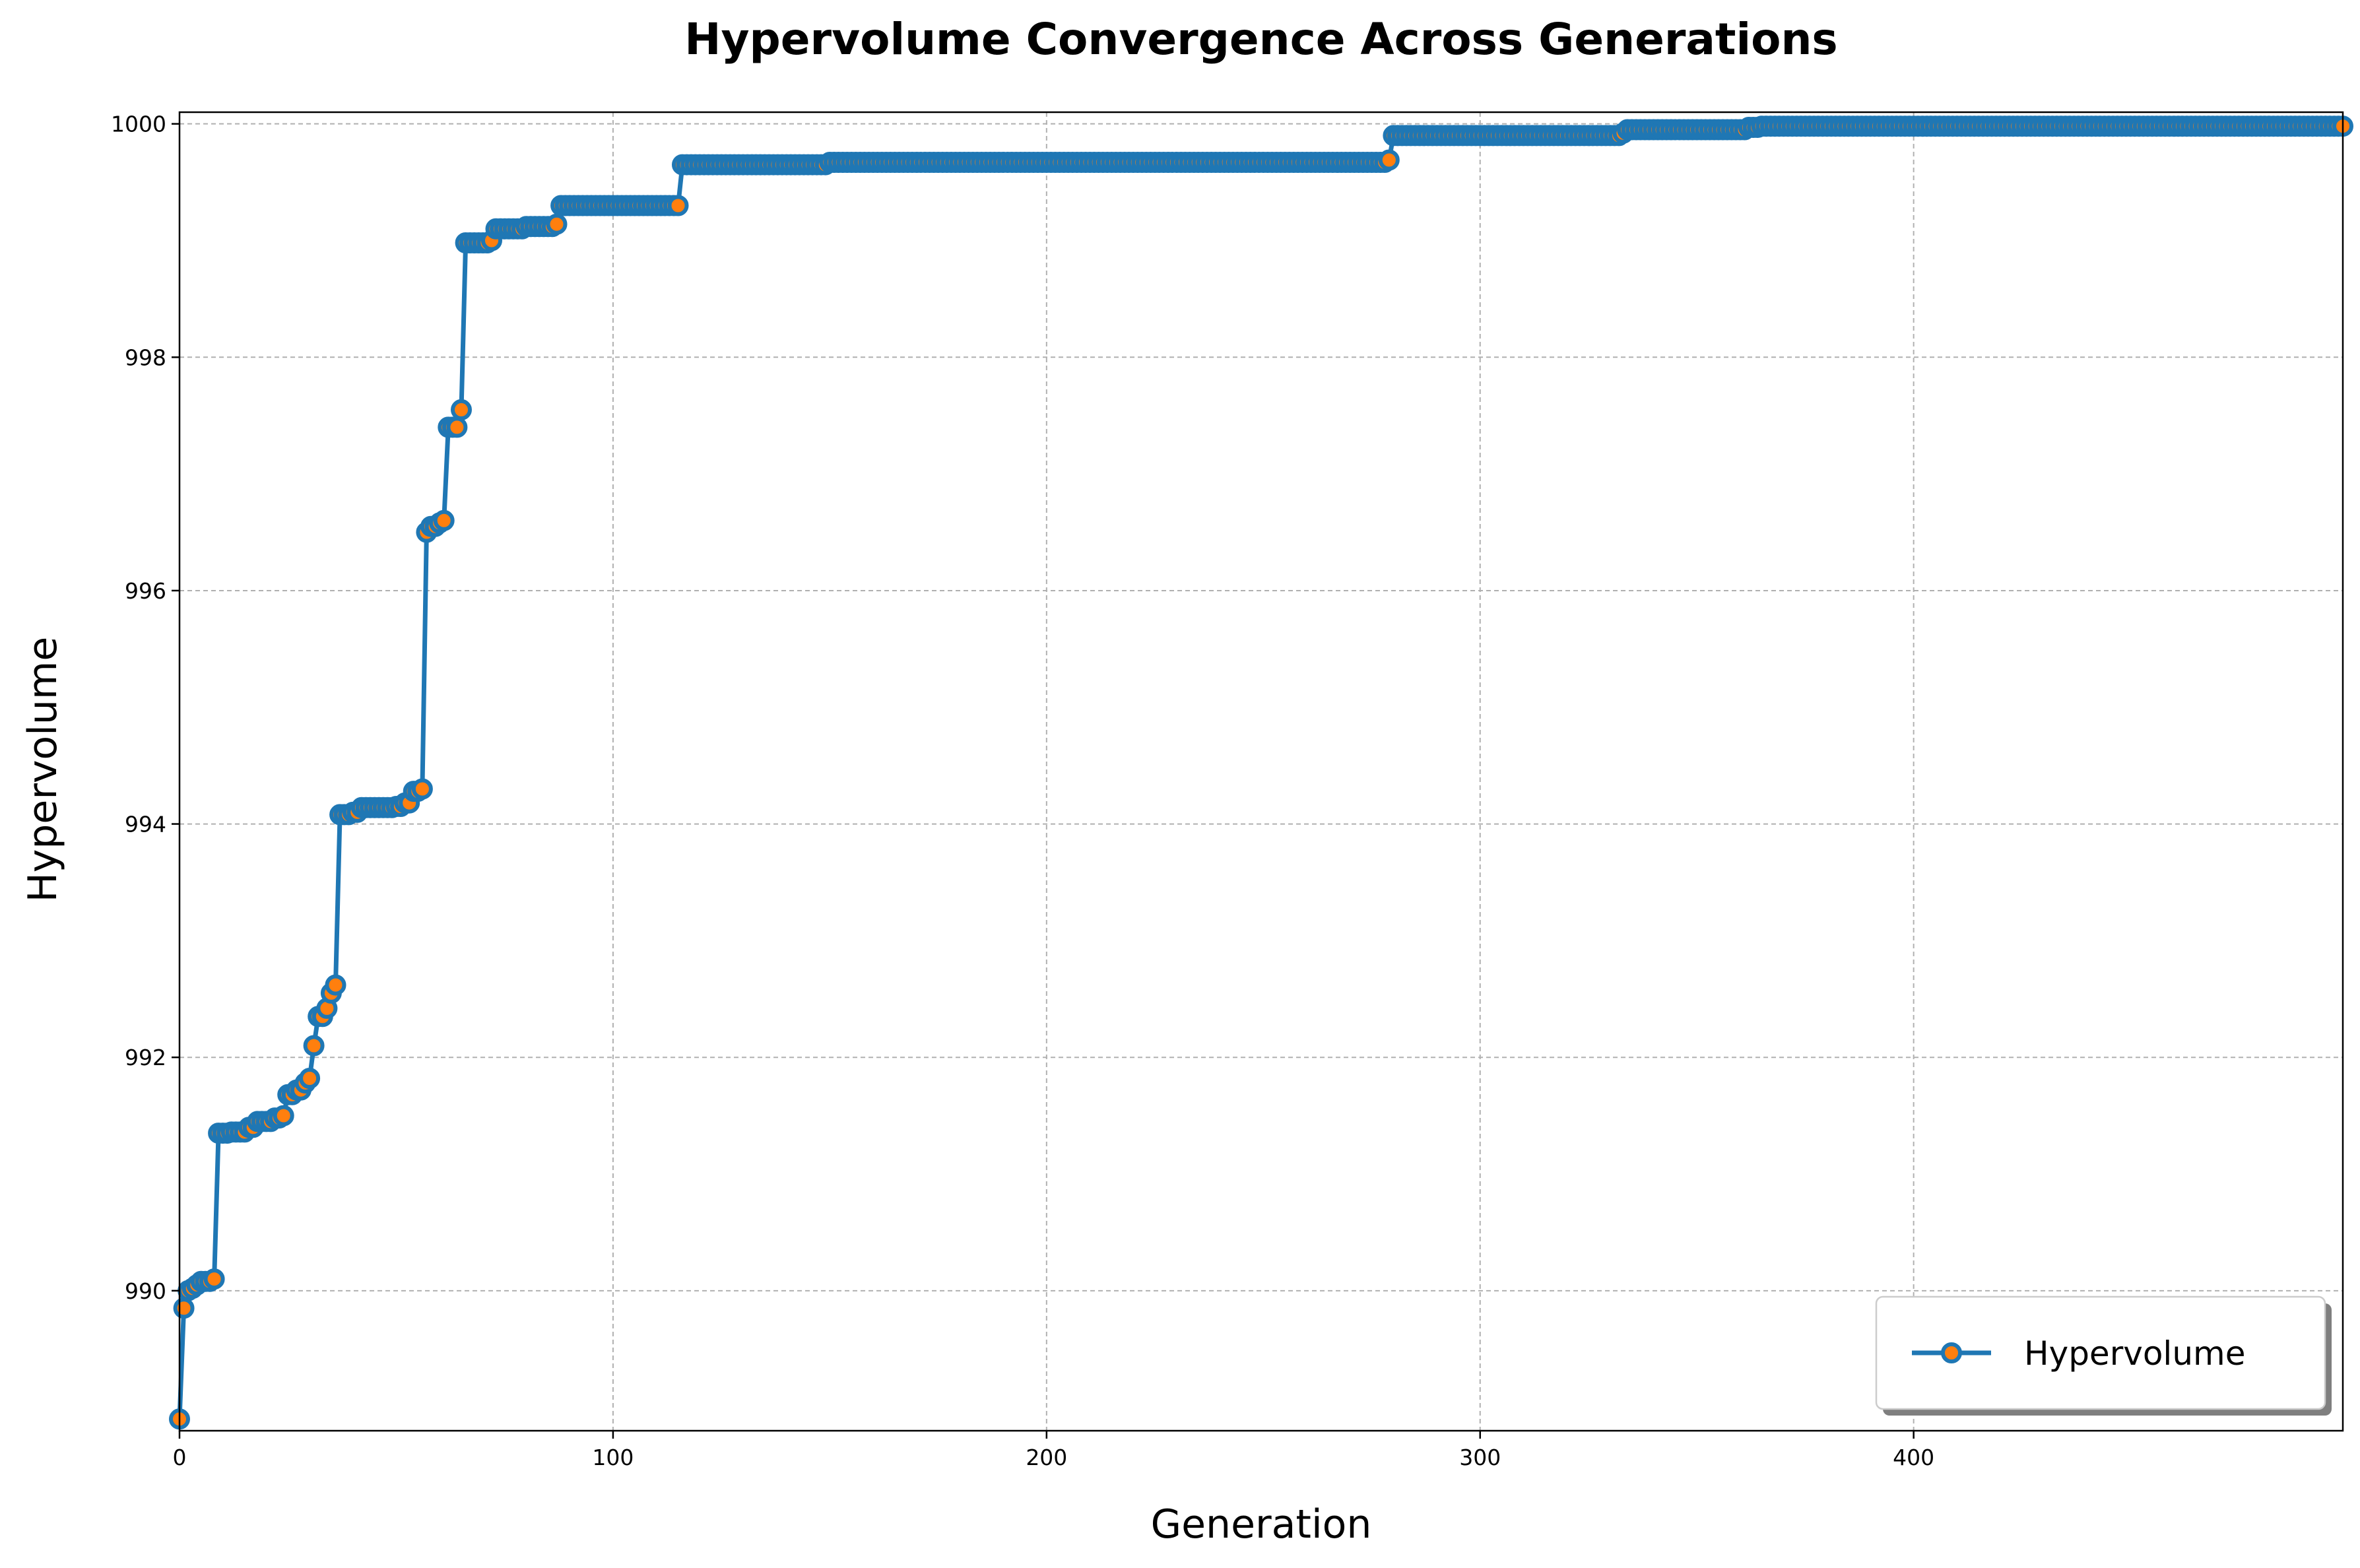 Image resolution: width=2360 pixels, height=1568 pixels. Describe the element at coordinates (1951, 1352) in the screenshot. I see `legend-marker-swatch` at that location.